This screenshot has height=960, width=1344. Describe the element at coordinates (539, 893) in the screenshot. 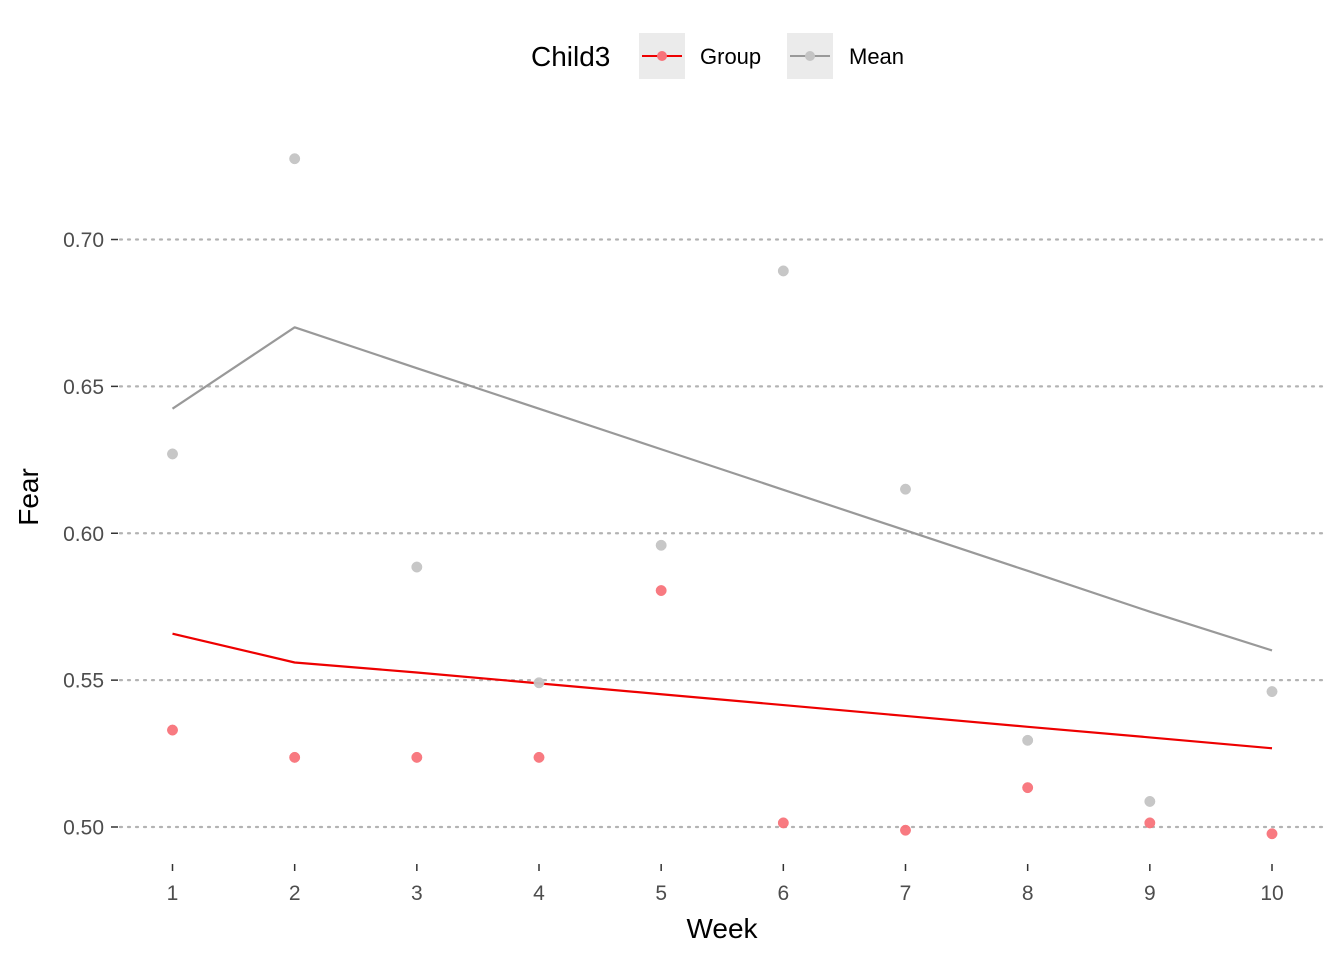

I see `x-tick-label: 4` at that location.